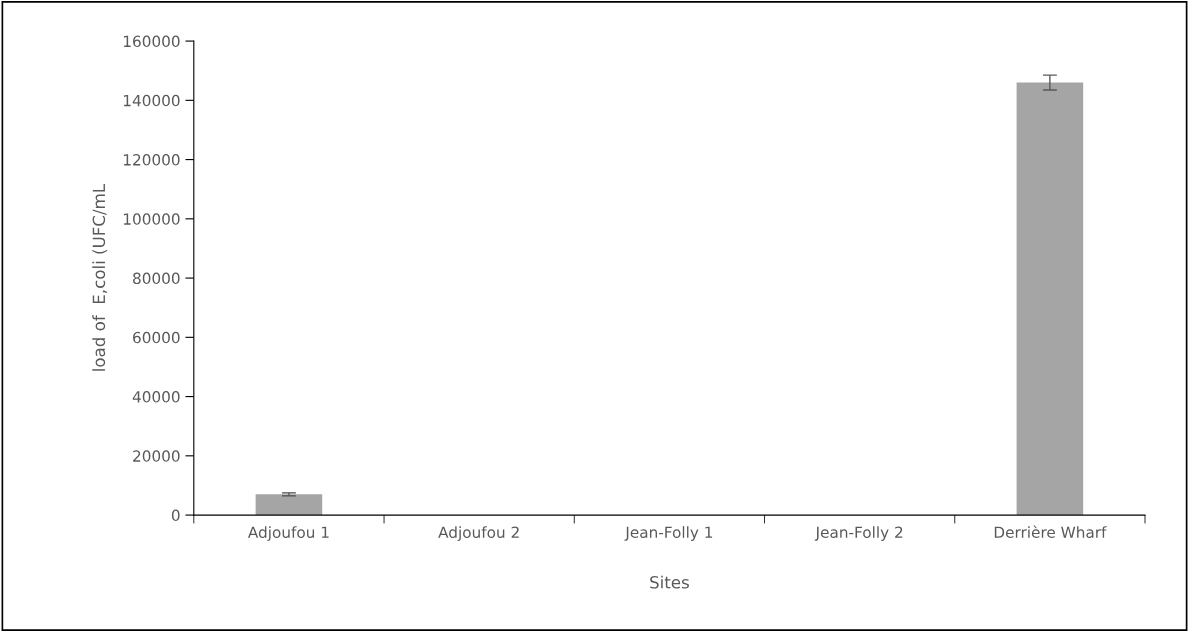  What do you see at coordinates (288, 533) in the screenshot?
I see `x-tick-label: Adjoufou 1` at bounding box center [288, 533].